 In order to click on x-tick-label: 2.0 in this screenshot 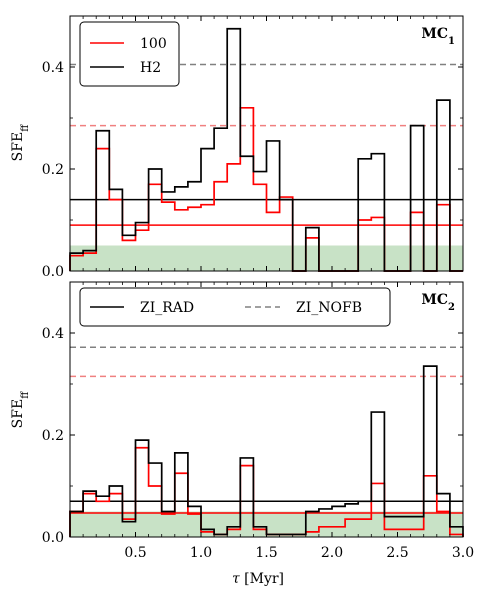, I will do `click(332, 553)`.